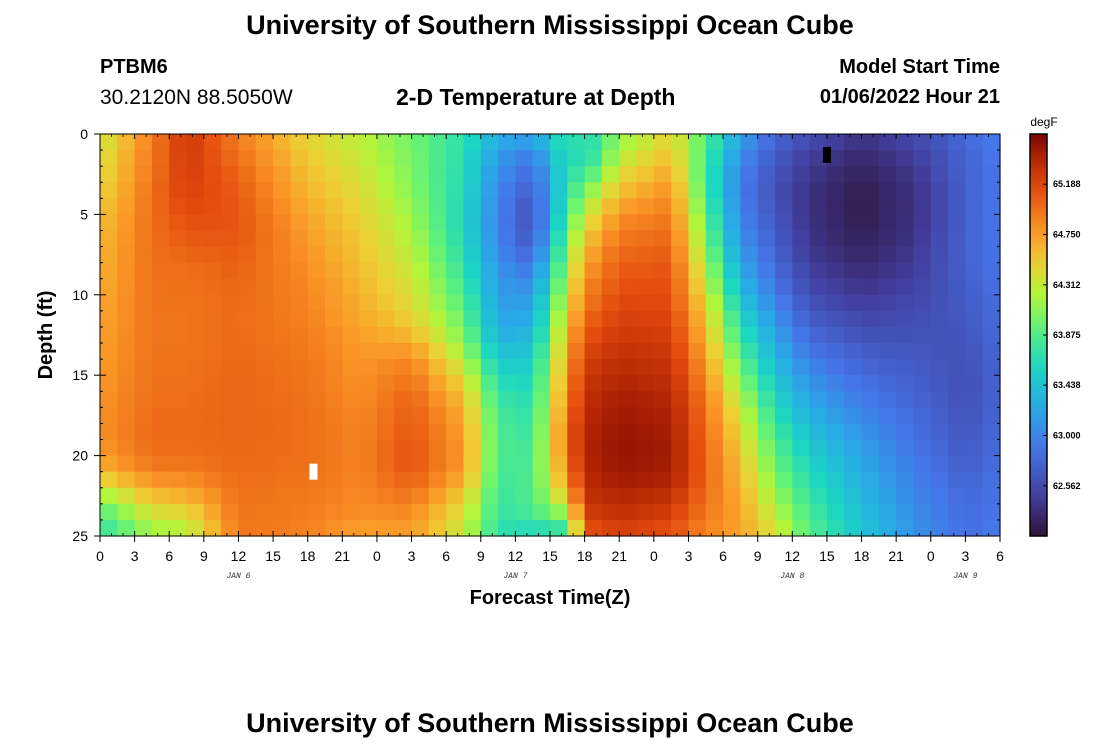 The image size is (1100, 750). What do you see at coordinates (1067, 335) in the screenshot?
I see `colorbar-tick-label: 63.875` at bounding box center [1067, 335].